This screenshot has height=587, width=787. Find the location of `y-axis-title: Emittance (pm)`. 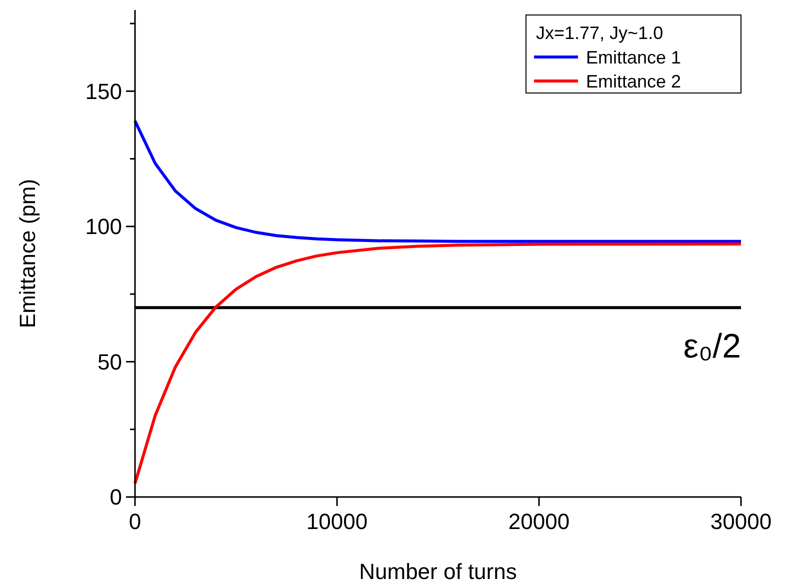

y-axis-title: Emittance (pm) is located at coordinates (27, 253).